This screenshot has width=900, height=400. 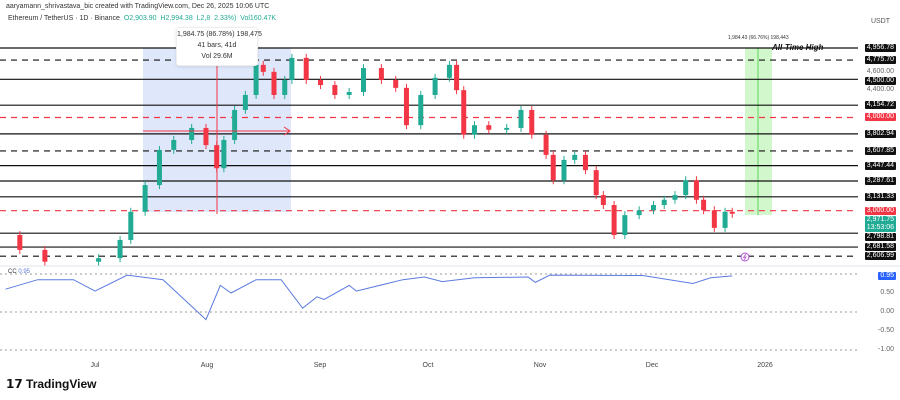 What do you see at coordinates (880, 236) in the screenshot?
I see `price-axis-label: 2,798.81` at bounding box center [880, 236].